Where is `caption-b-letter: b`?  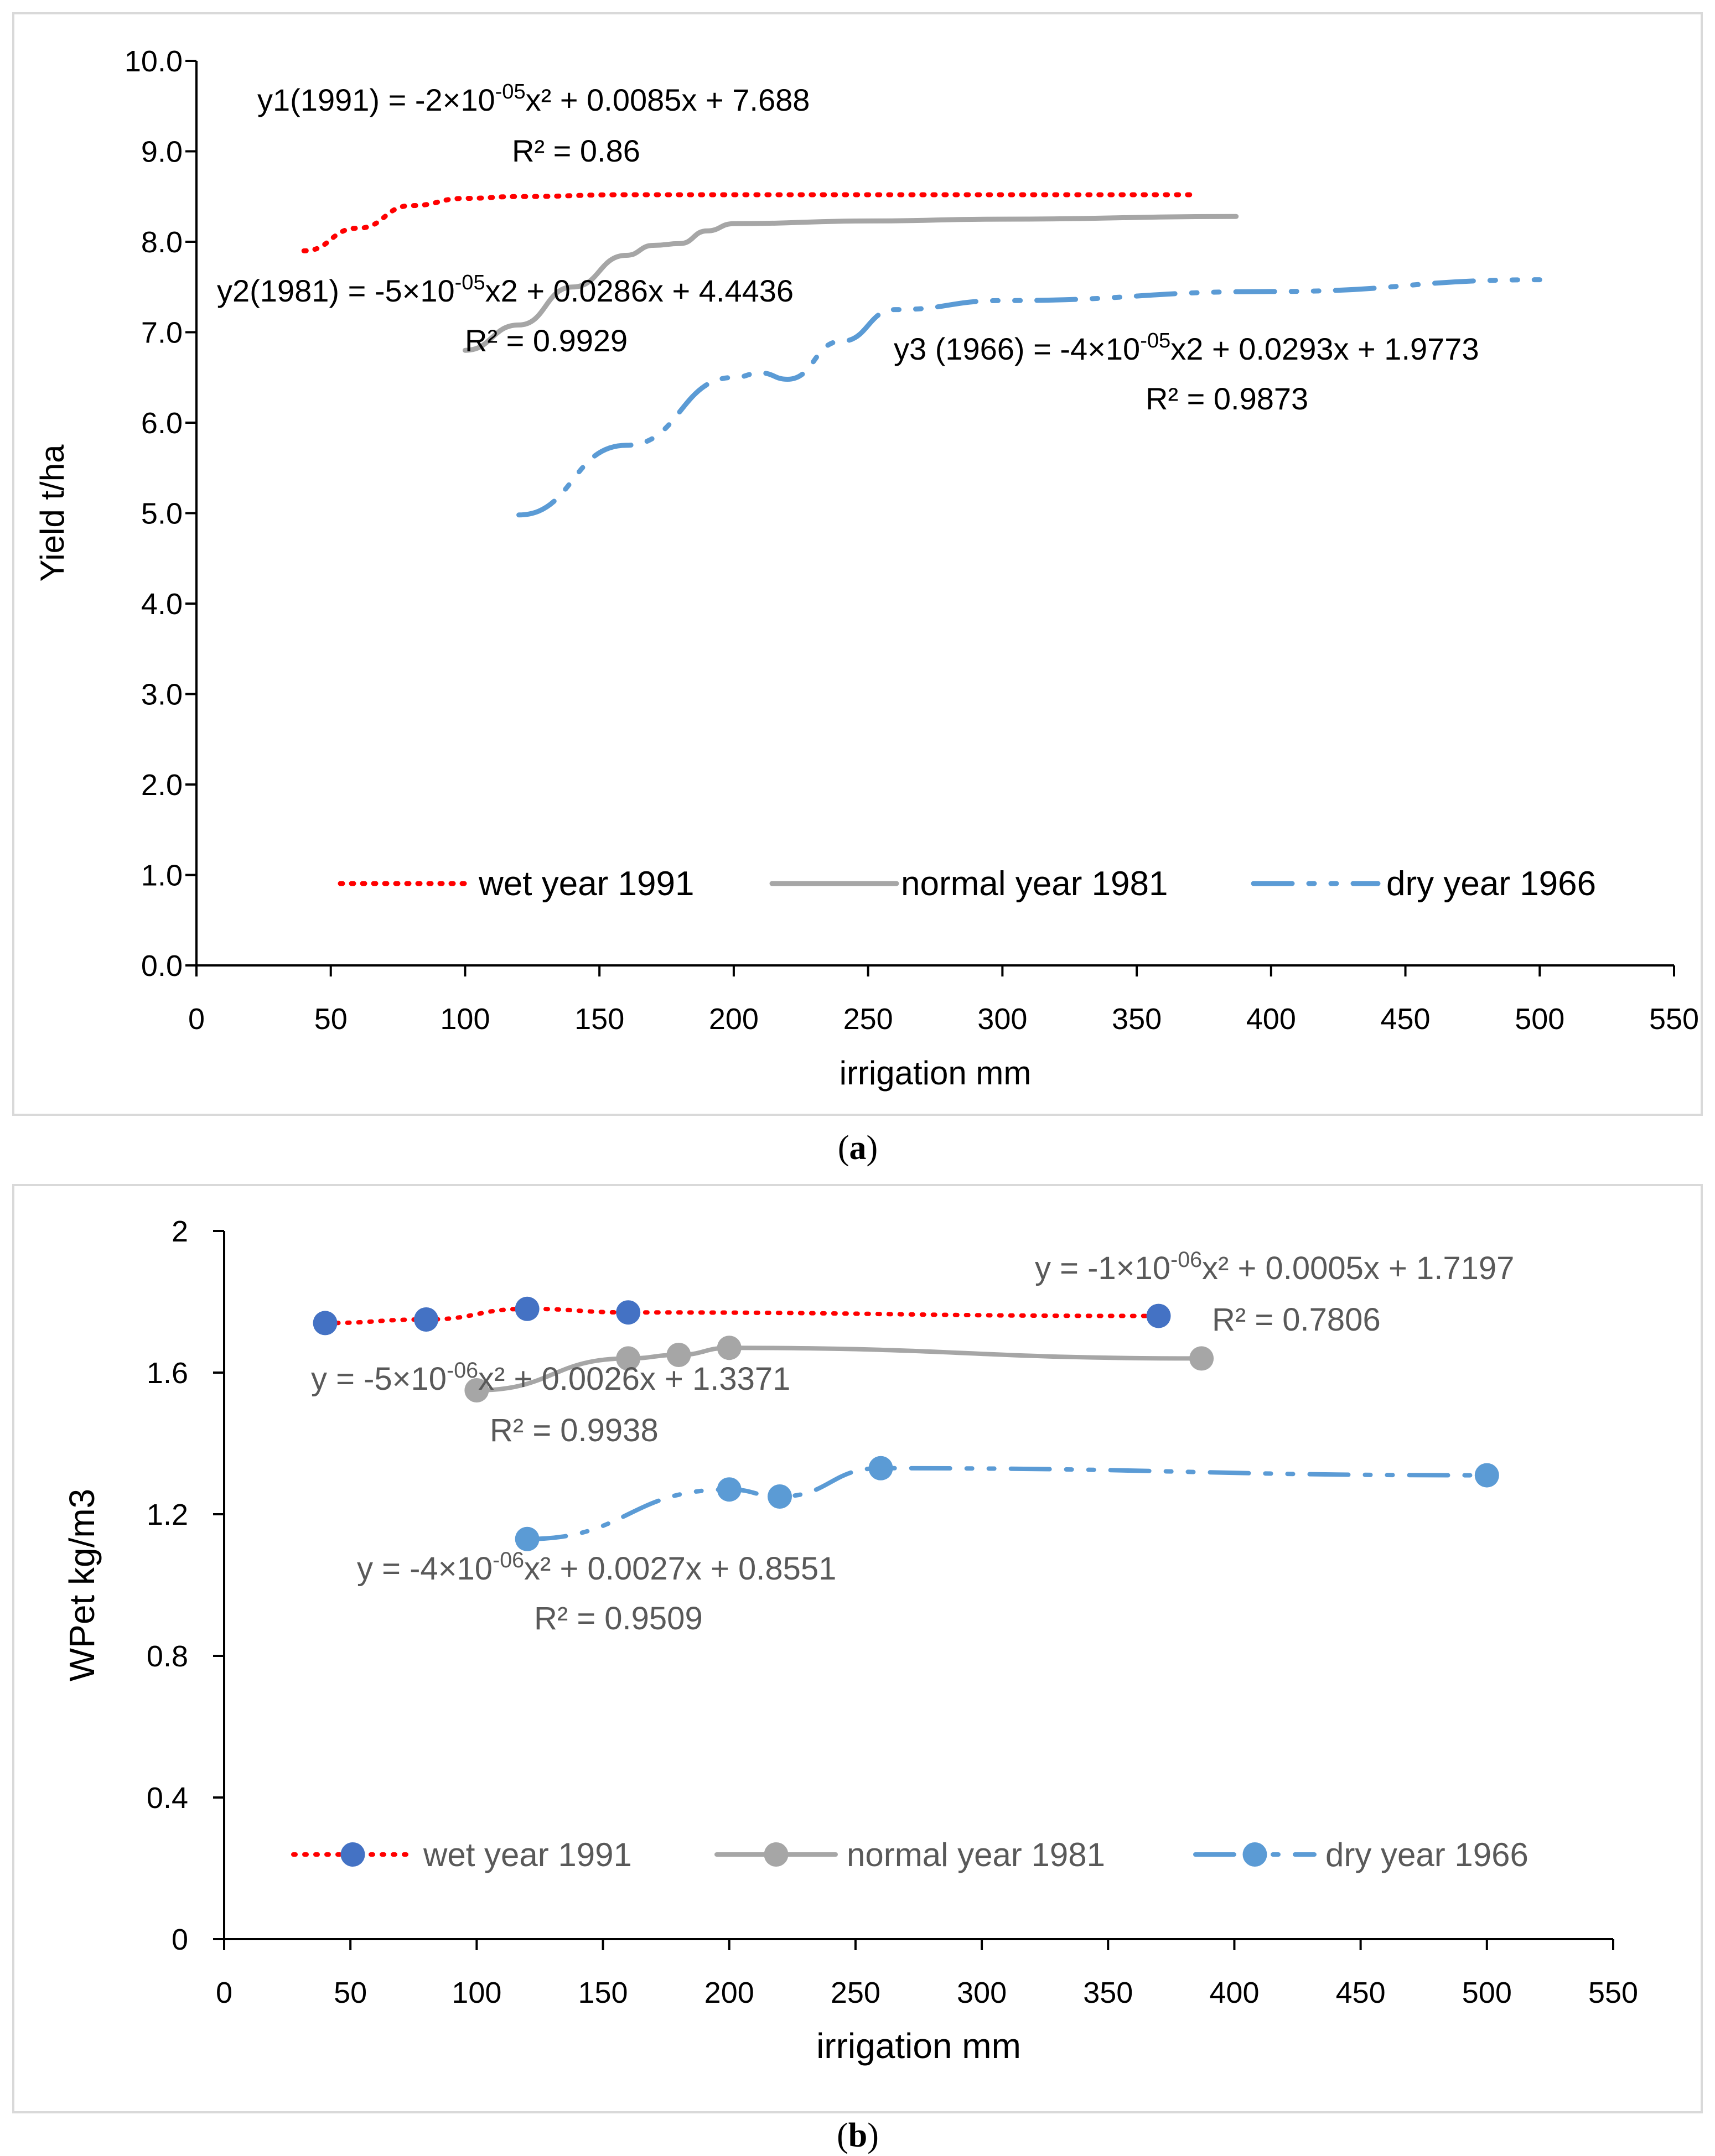
caption-b-letter: b is located at coordinates (858, 2135).